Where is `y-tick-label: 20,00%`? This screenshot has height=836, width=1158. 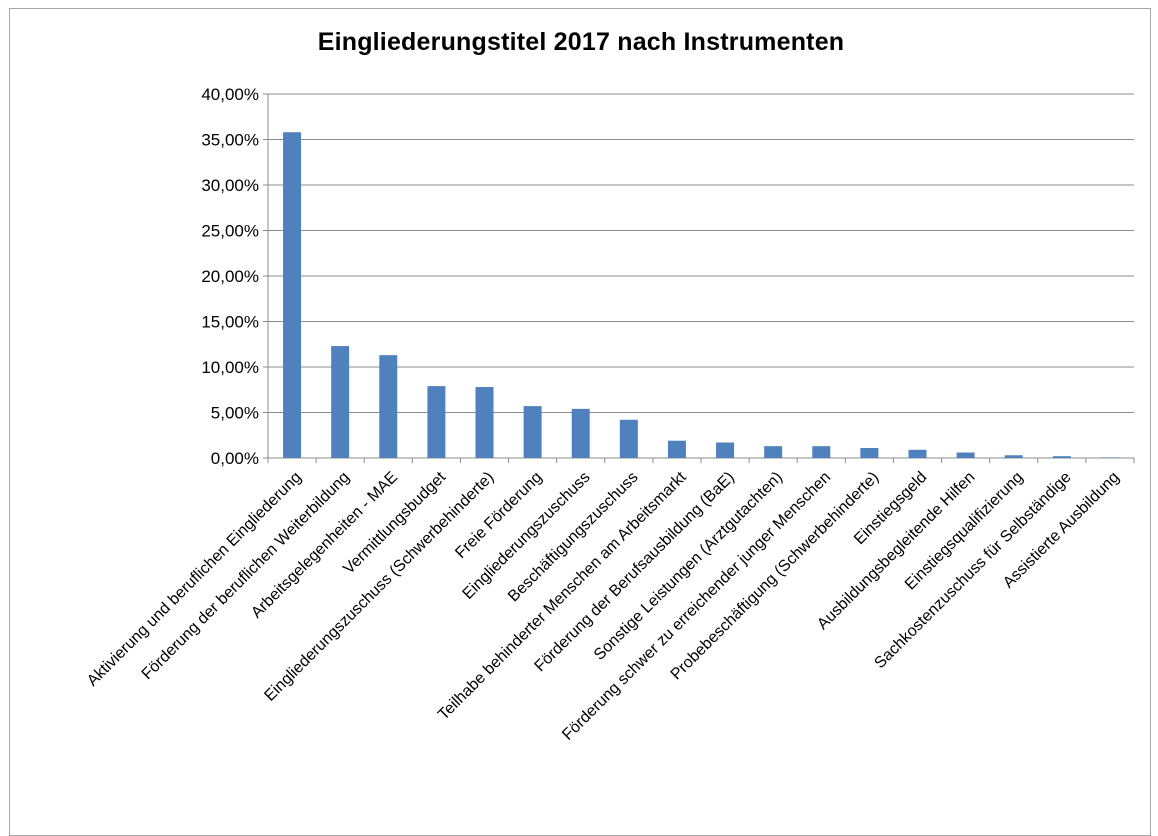 y-tick-label: 20,00% is located at coordinates (230, 276).